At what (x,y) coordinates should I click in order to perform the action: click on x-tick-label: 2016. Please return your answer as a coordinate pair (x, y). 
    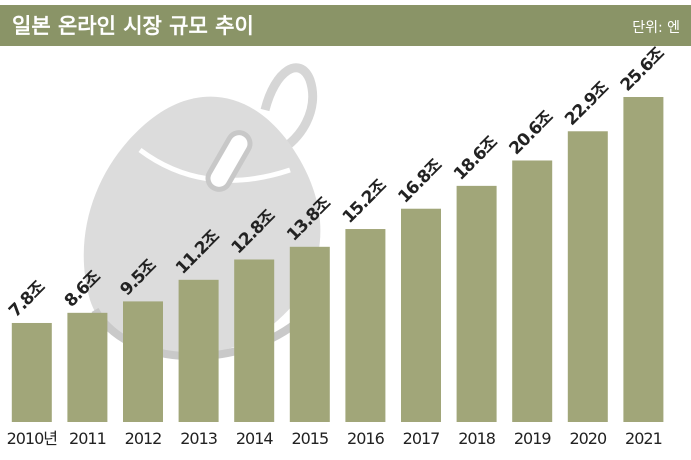
    Looking at the image, I should click on (366, 438).